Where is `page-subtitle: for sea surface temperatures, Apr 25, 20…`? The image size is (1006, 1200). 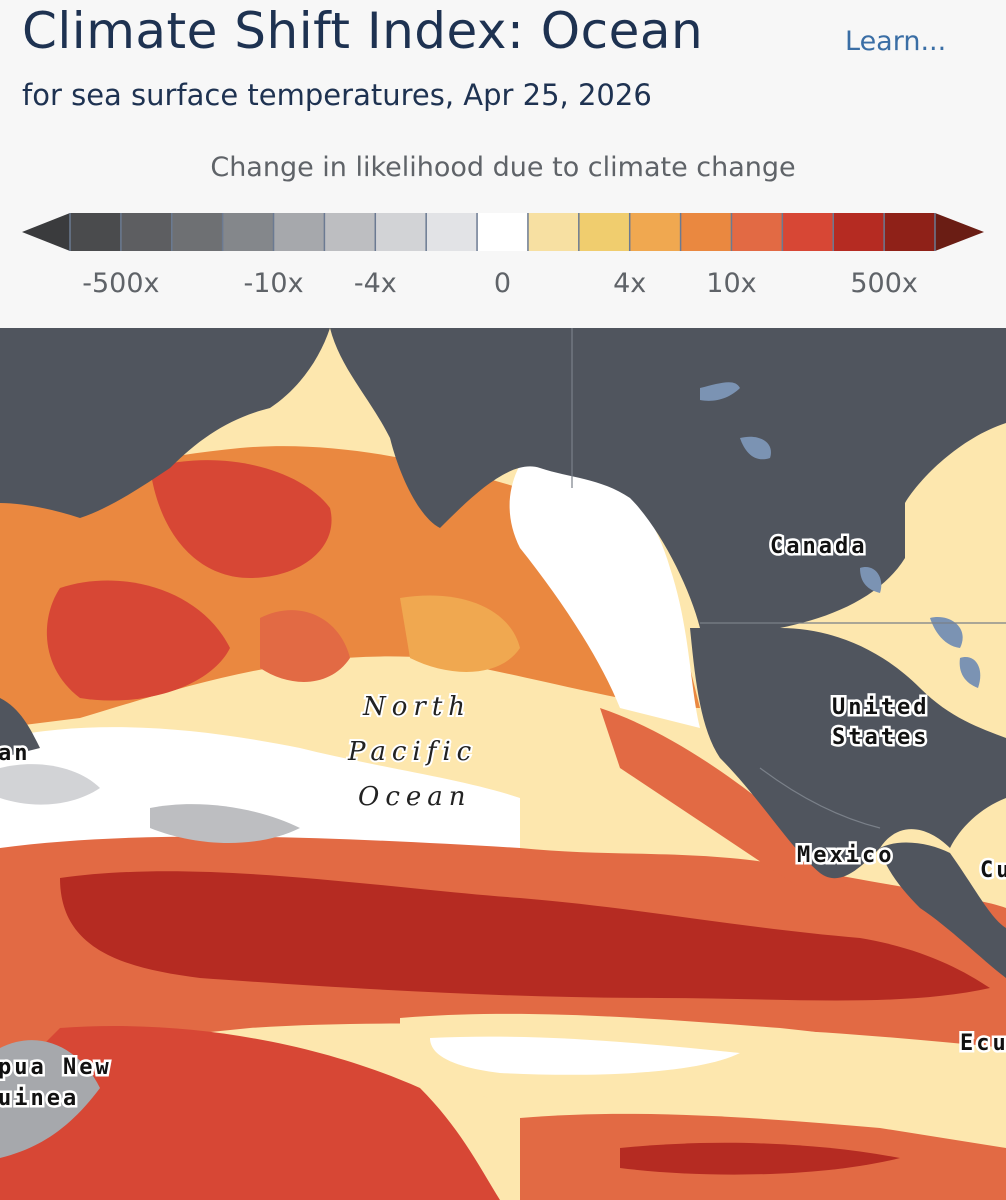 page-subtitle: for sea surface temperatures, Apr 25, 20… is located at coordinates (337, 95).